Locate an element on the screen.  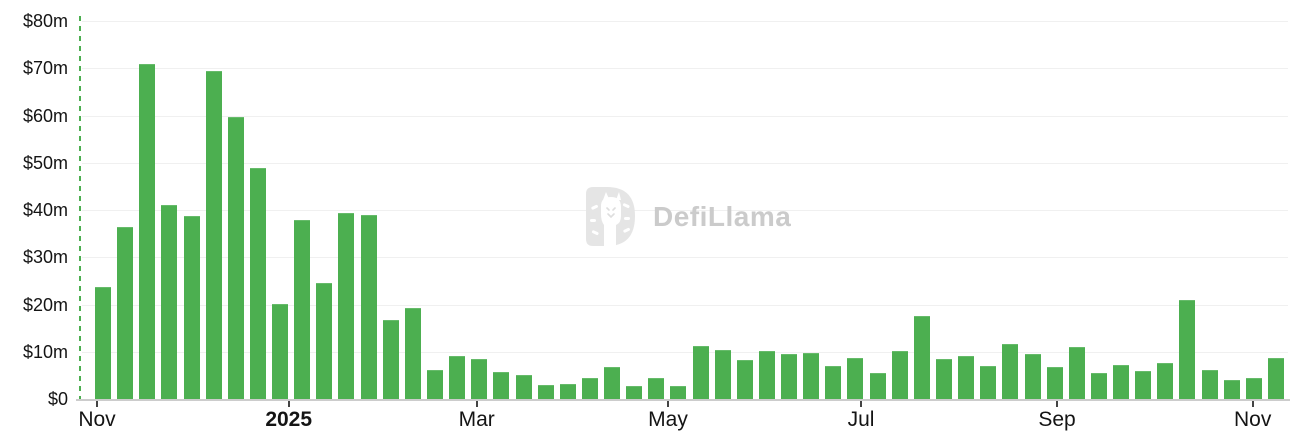
period-start-dashed-line is located at coordinates (80, 207).